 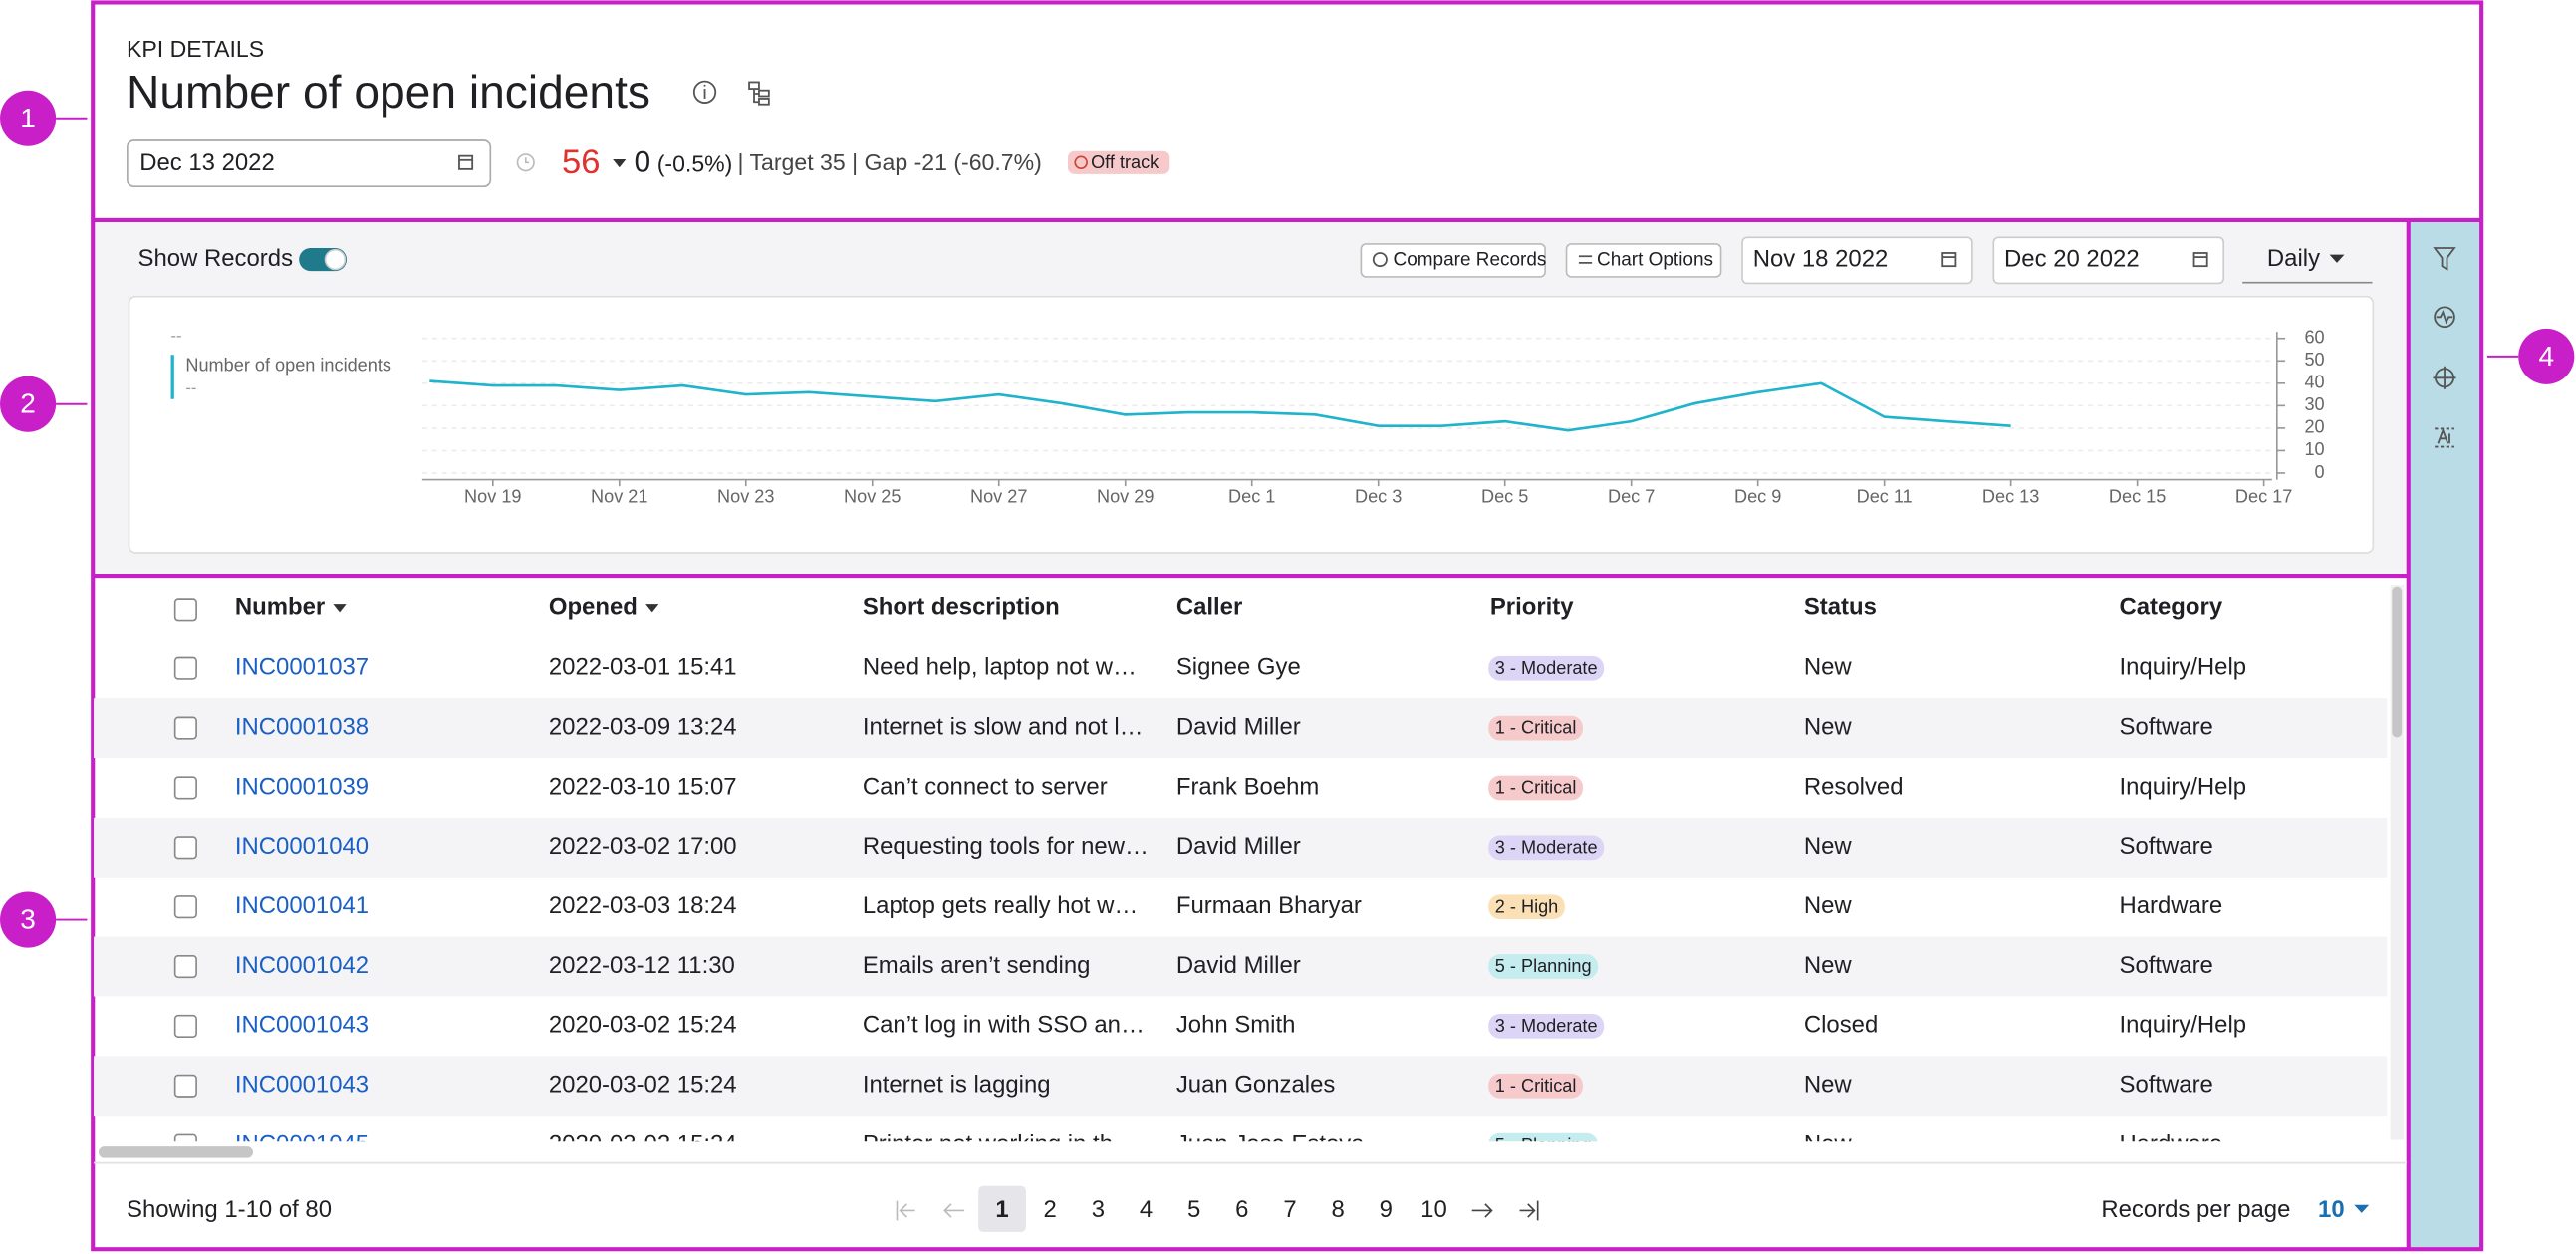 What do you see at coordinates (1146, 1209) in the screenshot?
I see `page-number: 4` at bounding box center [1146, 1209].